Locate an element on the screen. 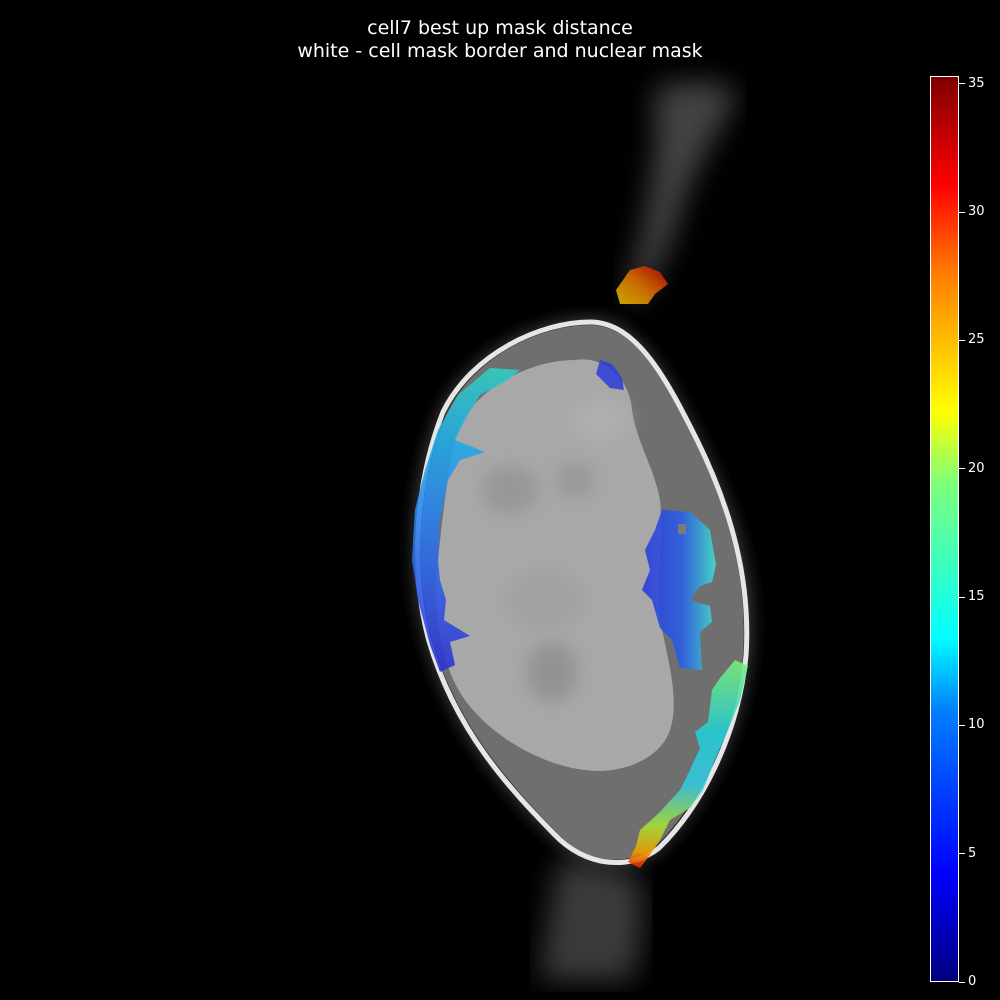  colorbar-tick-label: 10 is located at coordinates (976, 725).